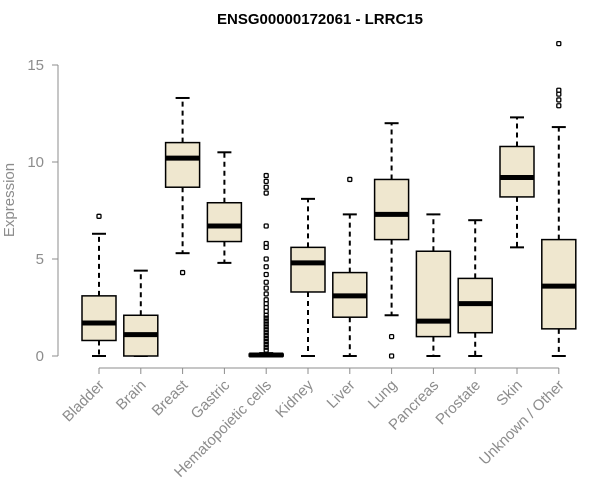  What do you see at coordinates (341, 394) in the screenshot?
I see `x-tick-label: Liver` at bounding box center [341, 394].